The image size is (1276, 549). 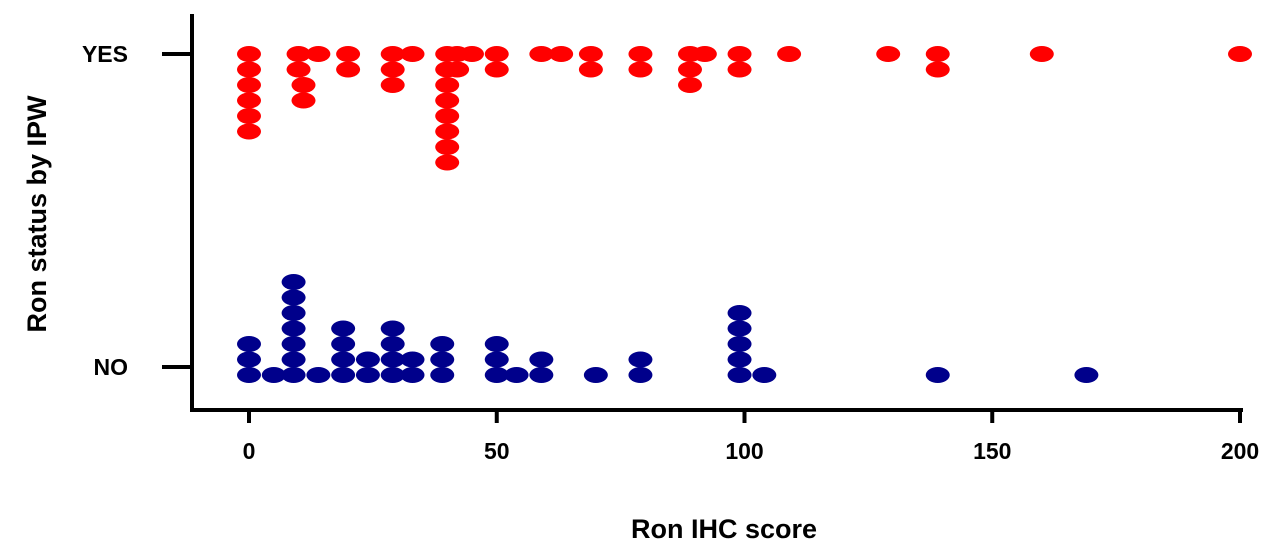 I want to click on x-axis-title: Ron IHC score, so click(x=724, y=529).